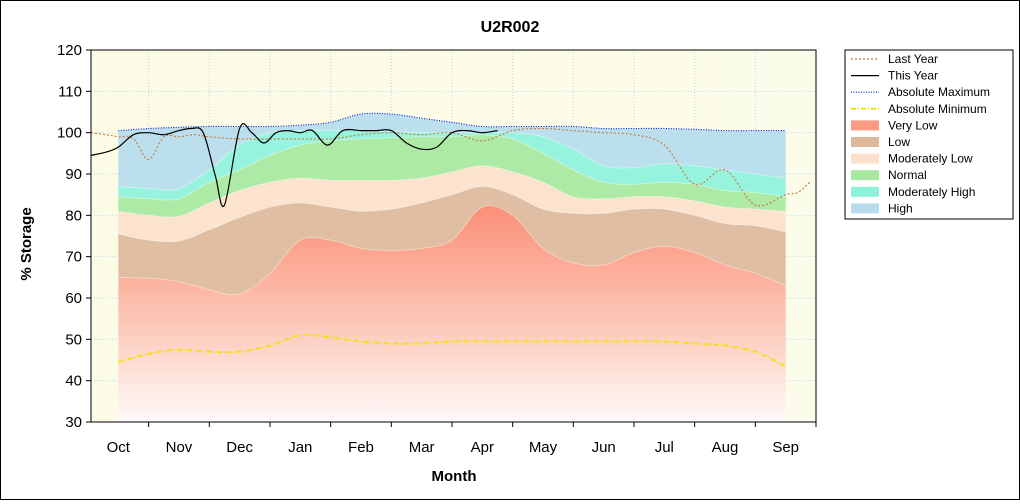 The height and width of the screenshot is (504, 1020). I want to click on y-tick-label: 40, so click(73, 381).